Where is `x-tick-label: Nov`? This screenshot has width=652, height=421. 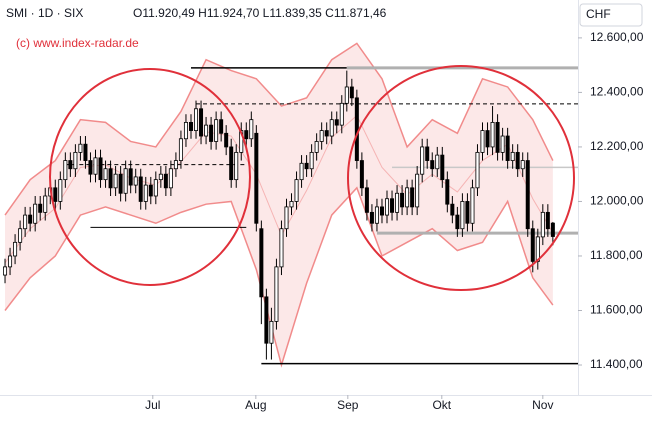 x-tick-label: Nov is located at coordinates (542, 405).